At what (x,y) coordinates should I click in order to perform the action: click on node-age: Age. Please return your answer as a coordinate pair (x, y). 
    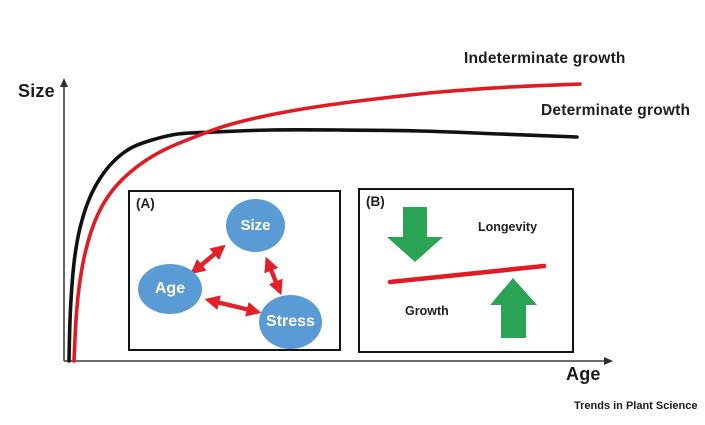
    Looking at the image, I should click on (170, 289).